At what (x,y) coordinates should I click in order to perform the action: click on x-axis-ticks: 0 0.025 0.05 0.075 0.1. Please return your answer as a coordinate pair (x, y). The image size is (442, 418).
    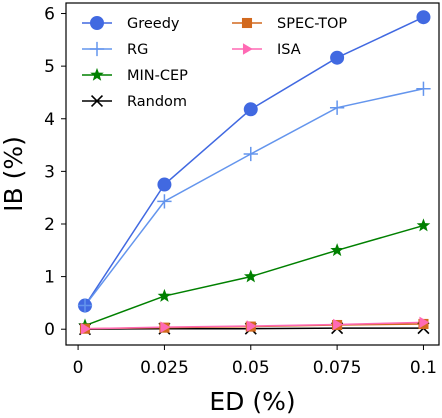
    Looking at the image, I should click on (255, 361).